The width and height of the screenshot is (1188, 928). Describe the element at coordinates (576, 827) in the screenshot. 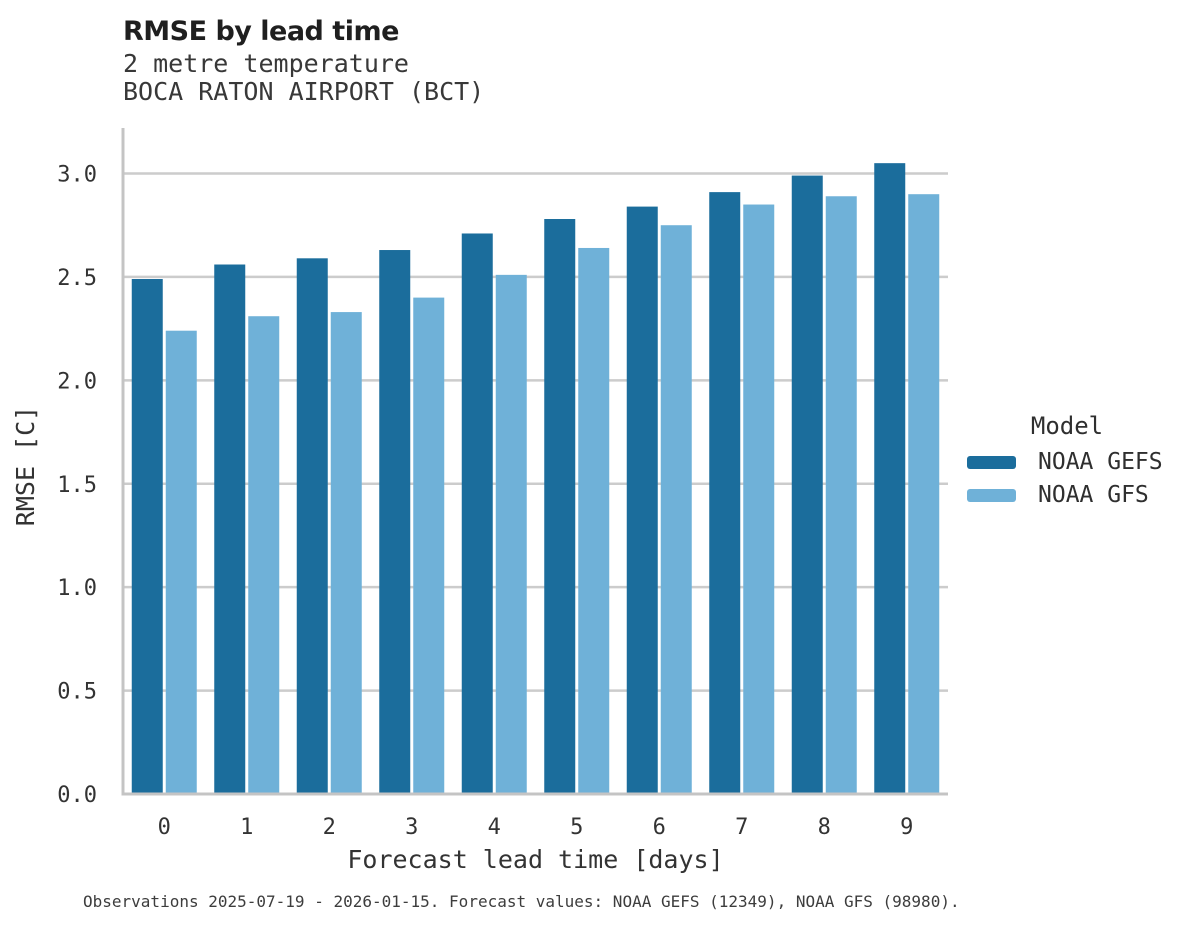

I see `x-tick-label-5: 5` at that location.